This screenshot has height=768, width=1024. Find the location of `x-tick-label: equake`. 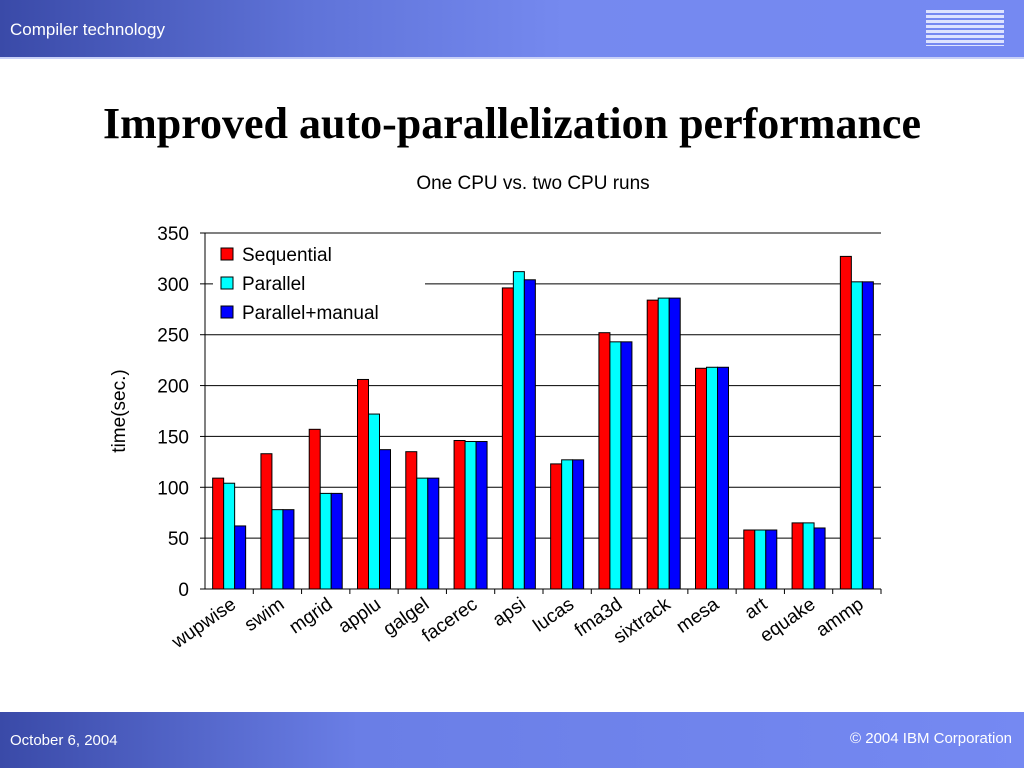

x-tick-label: equake is located at coordinates (787, 620).